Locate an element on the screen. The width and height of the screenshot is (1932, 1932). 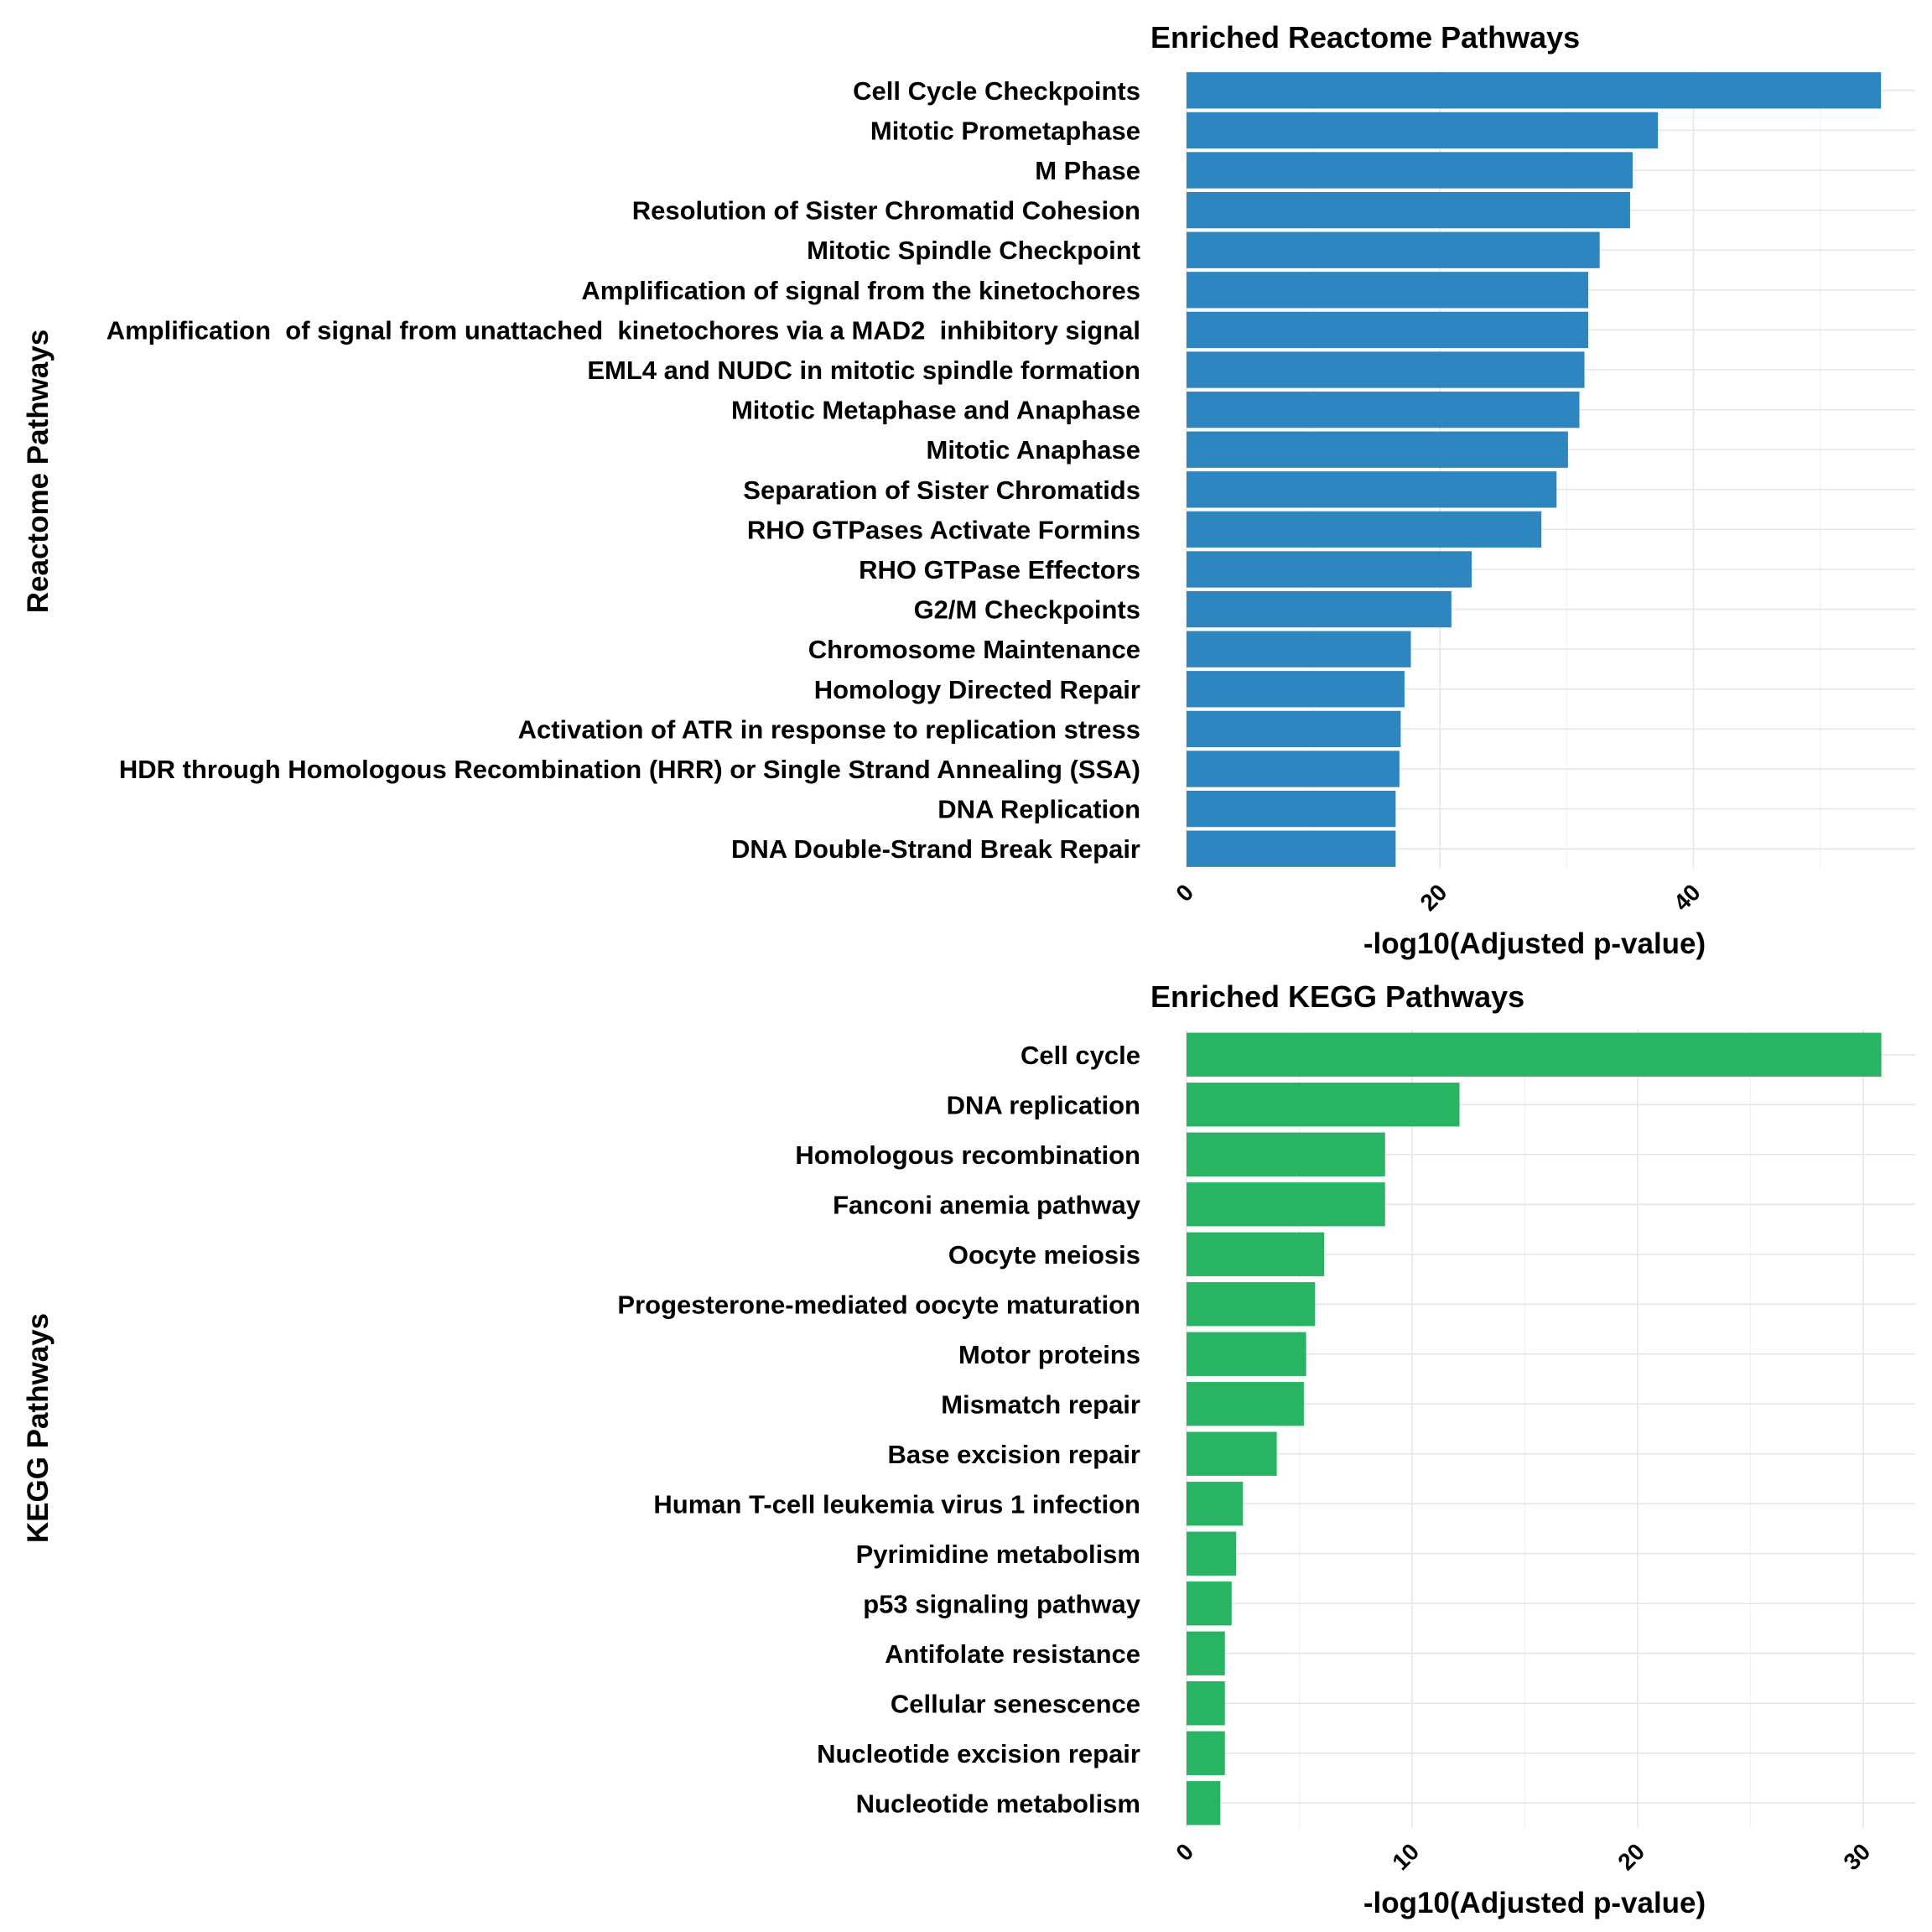
reactome-tick-label: 0 is located at coordinates (1184, 892).